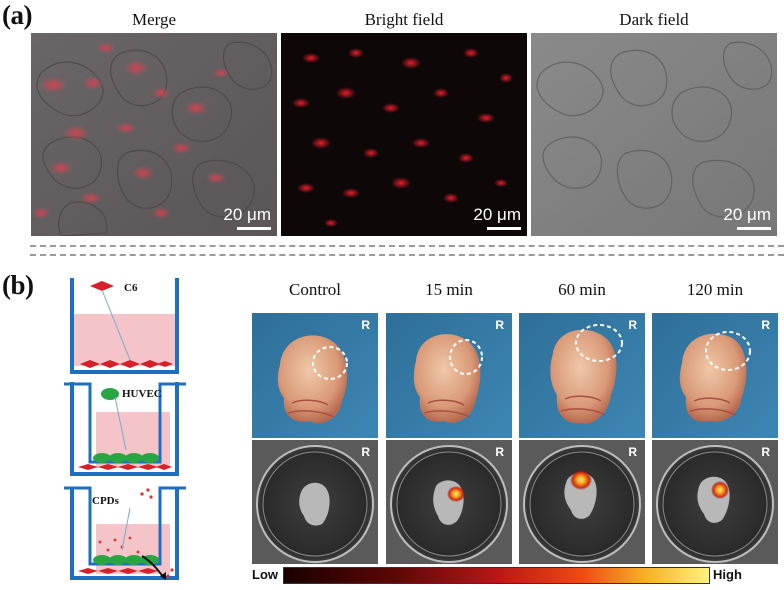  What do you see at coordinates (582, 502) in the screenshot?
I see `brain-fluorescence-60-min: R` at bounding box center [582, 502].